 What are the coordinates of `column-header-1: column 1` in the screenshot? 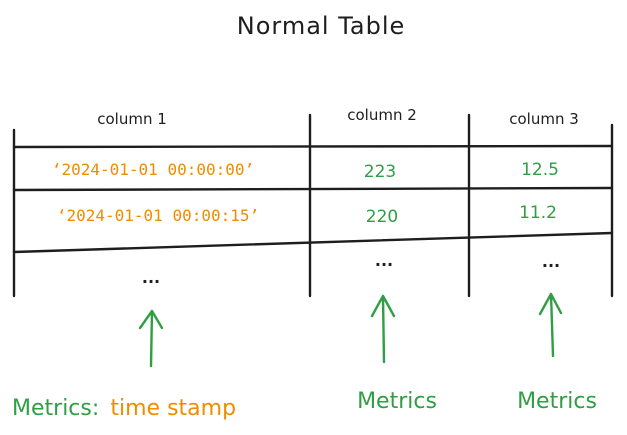 It's located at (132, 119).